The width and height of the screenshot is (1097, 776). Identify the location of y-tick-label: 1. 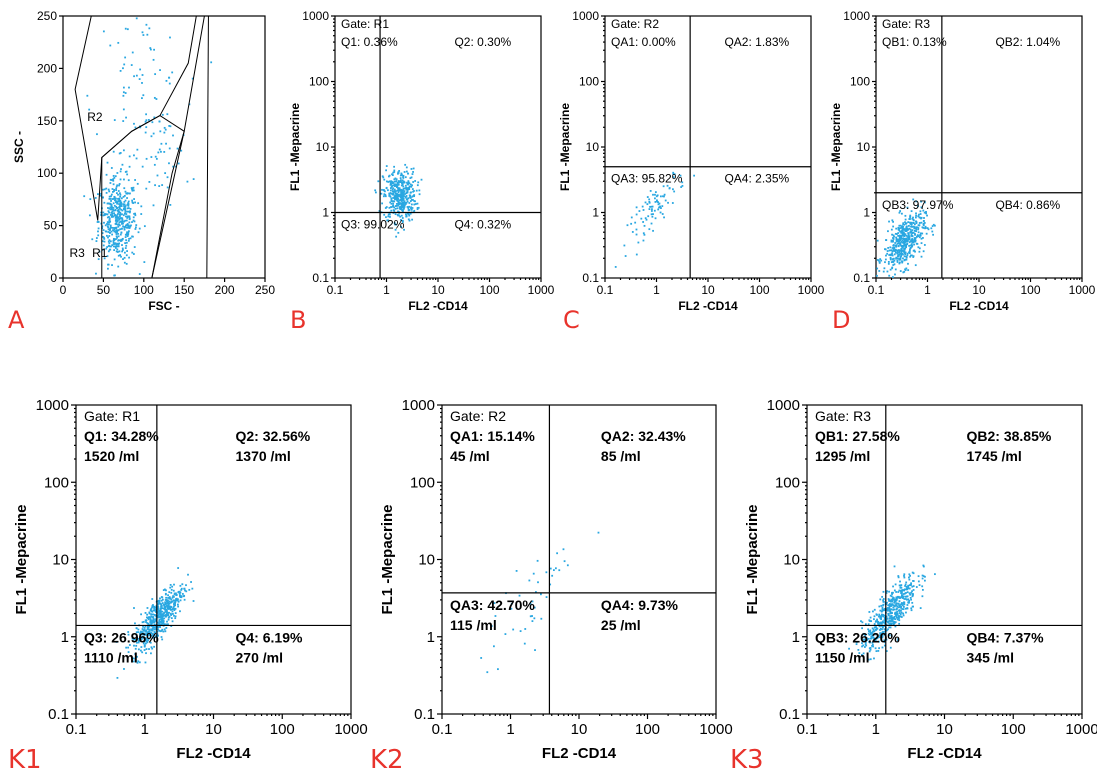
(65, 637).